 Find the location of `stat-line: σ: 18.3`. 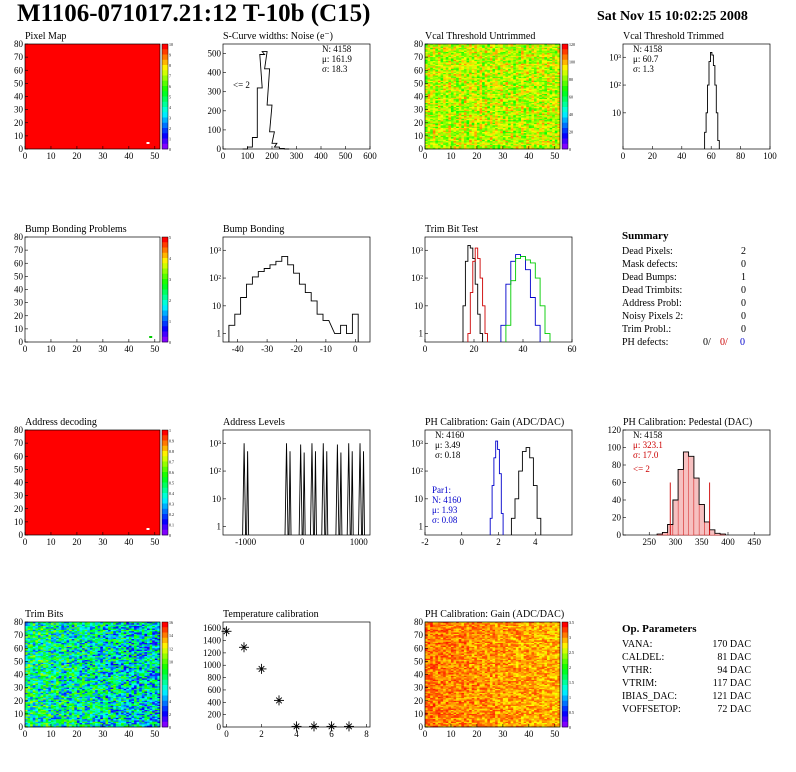

stat-line: σ: 18.3 is located at coordinates (335, 69).